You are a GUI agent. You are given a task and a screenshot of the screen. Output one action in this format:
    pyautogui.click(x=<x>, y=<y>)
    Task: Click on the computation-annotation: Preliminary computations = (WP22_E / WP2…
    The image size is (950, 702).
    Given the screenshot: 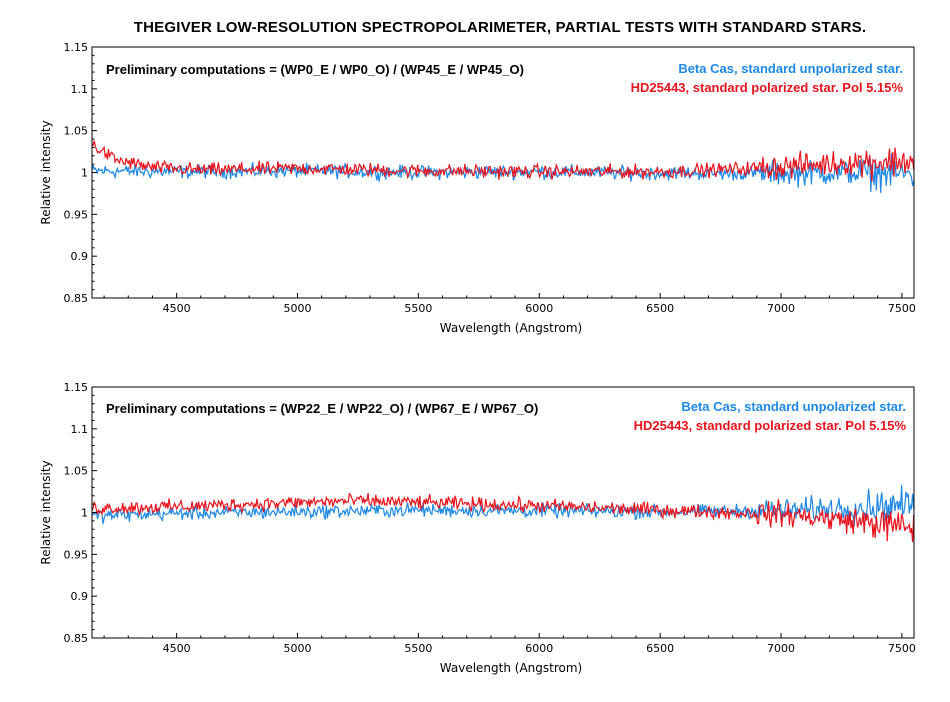 What is the action you would take?
    pyautogui.click(x=322, y=408)
    